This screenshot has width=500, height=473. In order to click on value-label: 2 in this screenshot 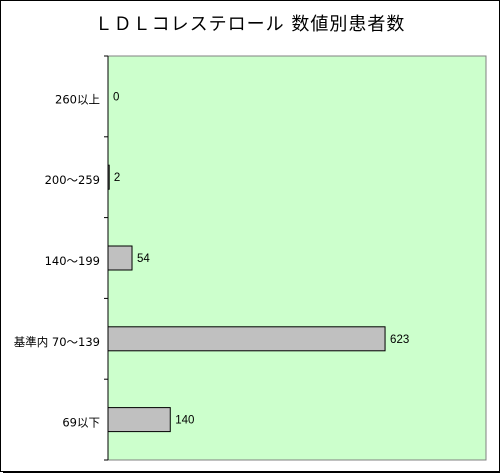, I will do `click(117, 178)`.